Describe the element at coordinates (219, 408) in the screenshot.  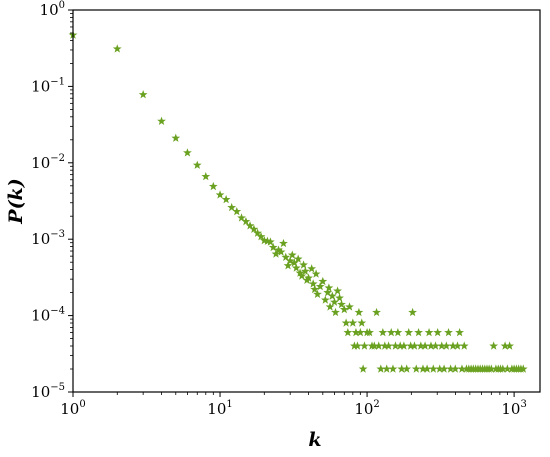
I see `x-tick-label: 10¹` at that location.